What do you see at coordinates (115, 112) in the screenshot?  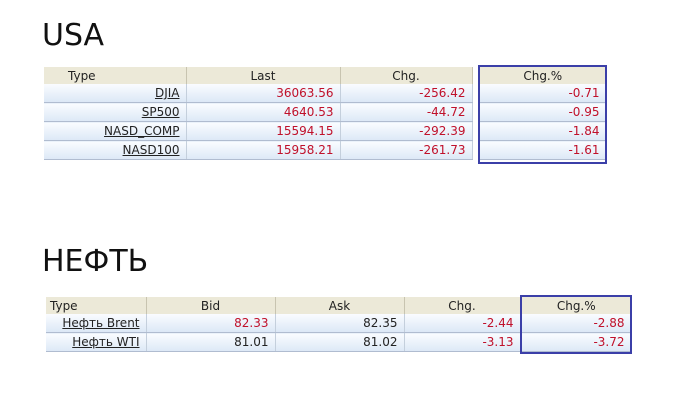 I see `type-cell: SP500` at bounding box center [115, 112].